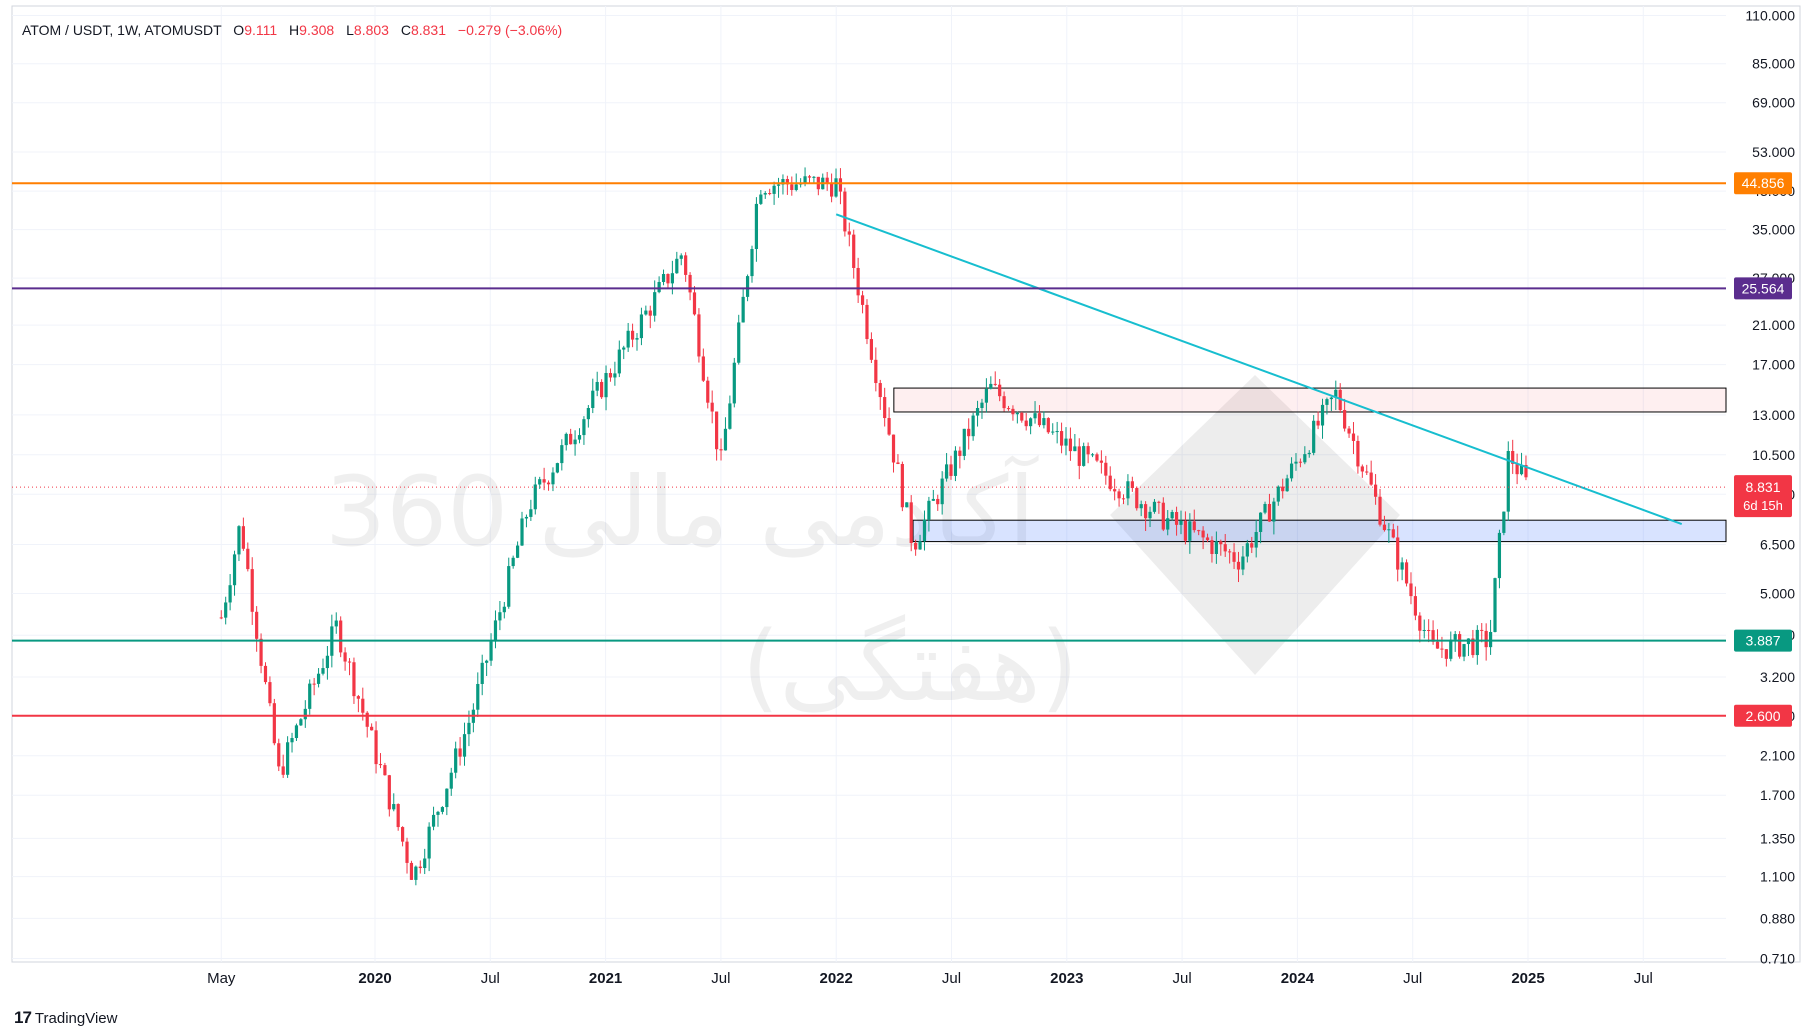 Image resolution: width=1815 pixels, height=1036 pixels. I want to click on y-tick-label: 110.000, so click(1770, 16).